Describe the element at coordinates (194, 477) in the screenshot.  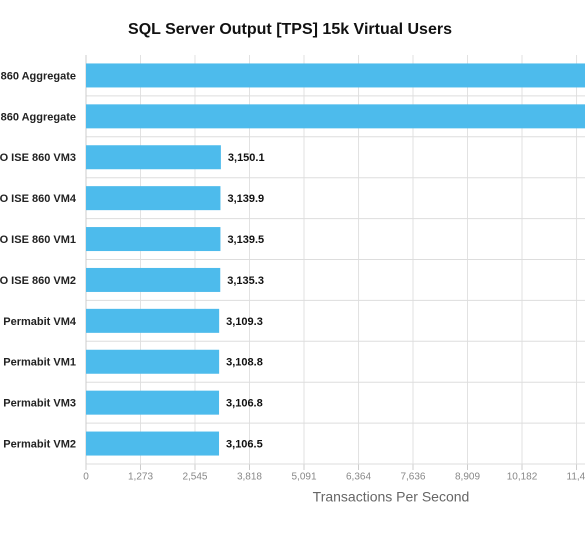
I see `x-tick-label: 2,545` at that location.